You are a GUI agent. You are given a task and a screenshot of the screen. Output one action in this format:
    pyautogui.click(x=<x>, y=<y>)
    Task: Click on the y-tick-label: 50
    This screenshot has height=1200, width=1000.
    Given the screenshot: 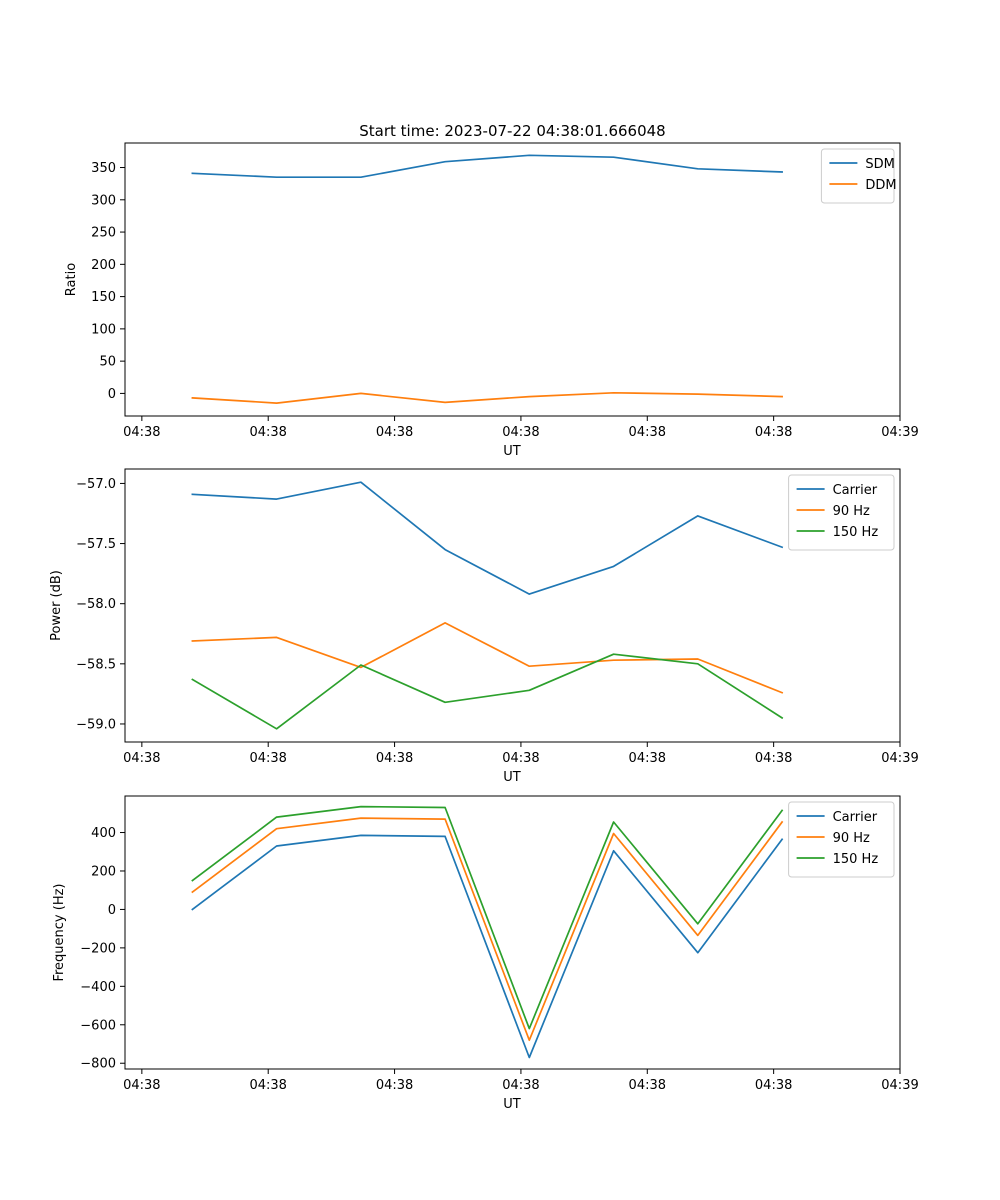 What is the action you would take?
    pyautogui.click(x=107, y=362)
    